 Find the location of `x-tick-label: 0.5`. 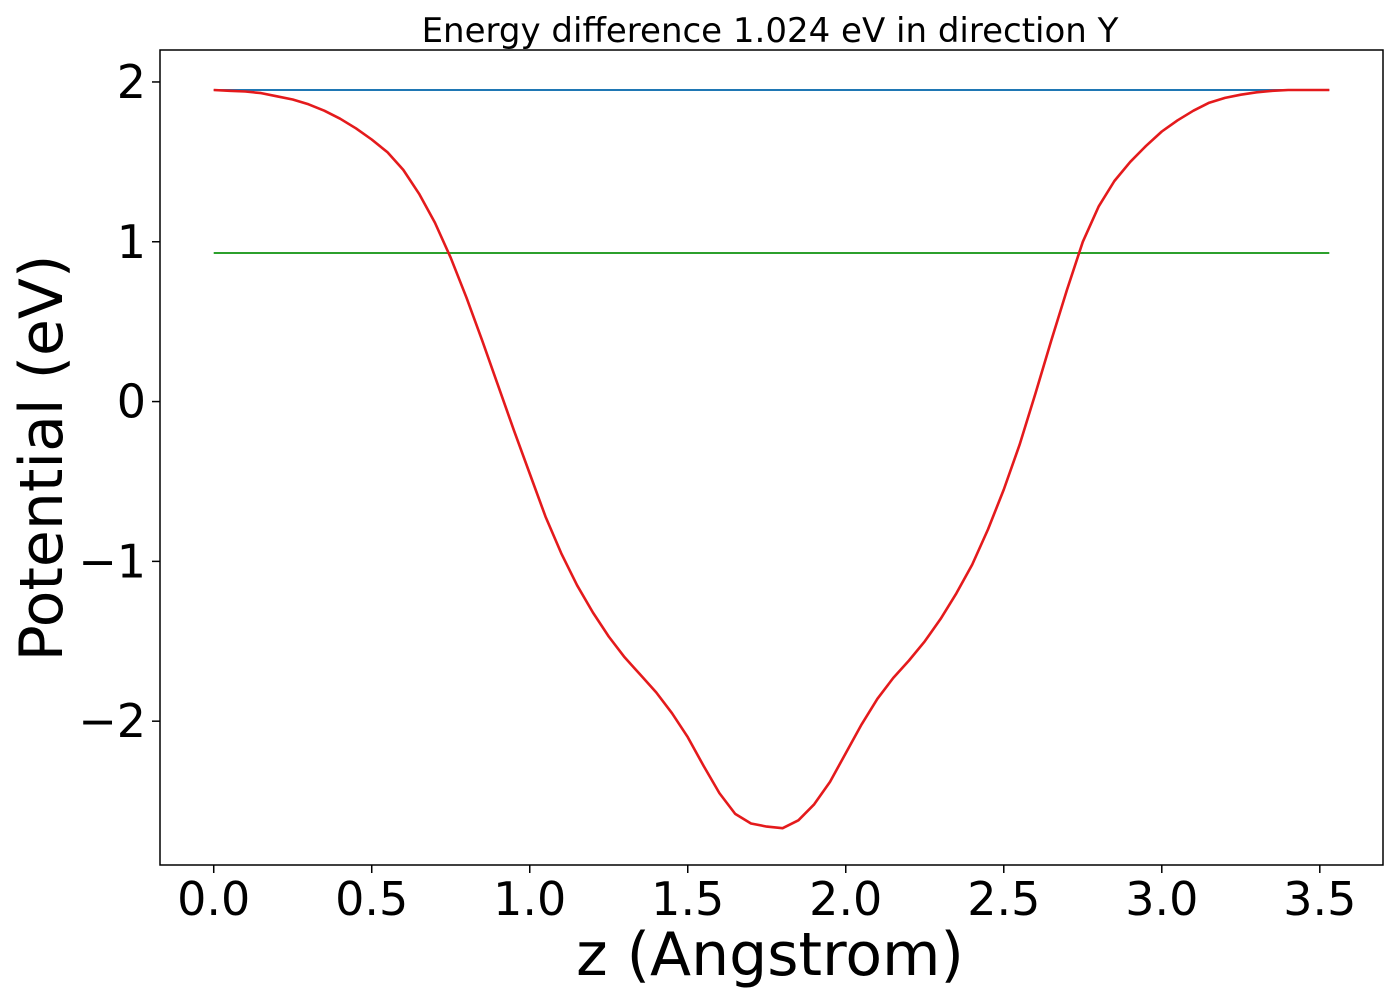

x-tick-label: 0.5 is located at coordinates (371, 899).